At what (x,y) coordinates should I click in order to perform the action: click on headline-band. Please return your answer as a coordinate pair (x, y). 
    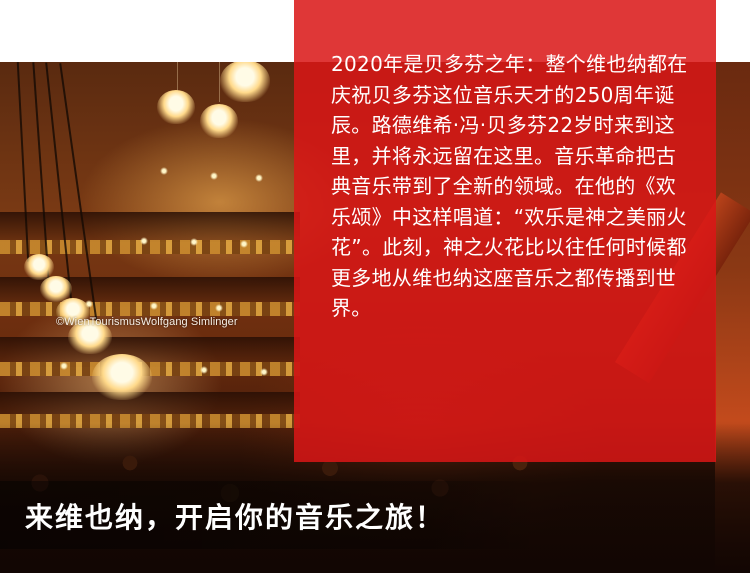
    Looking at the image, I should click on (270, 515).